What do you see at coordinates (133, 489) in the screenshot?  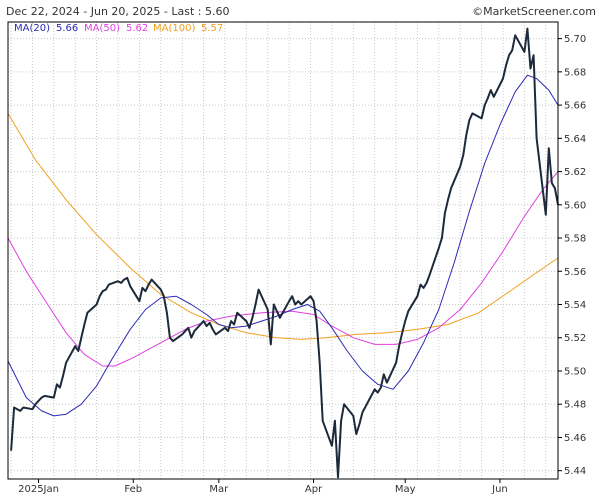 I see `x-tick-label: Feb` at bounding box center [133, 489].